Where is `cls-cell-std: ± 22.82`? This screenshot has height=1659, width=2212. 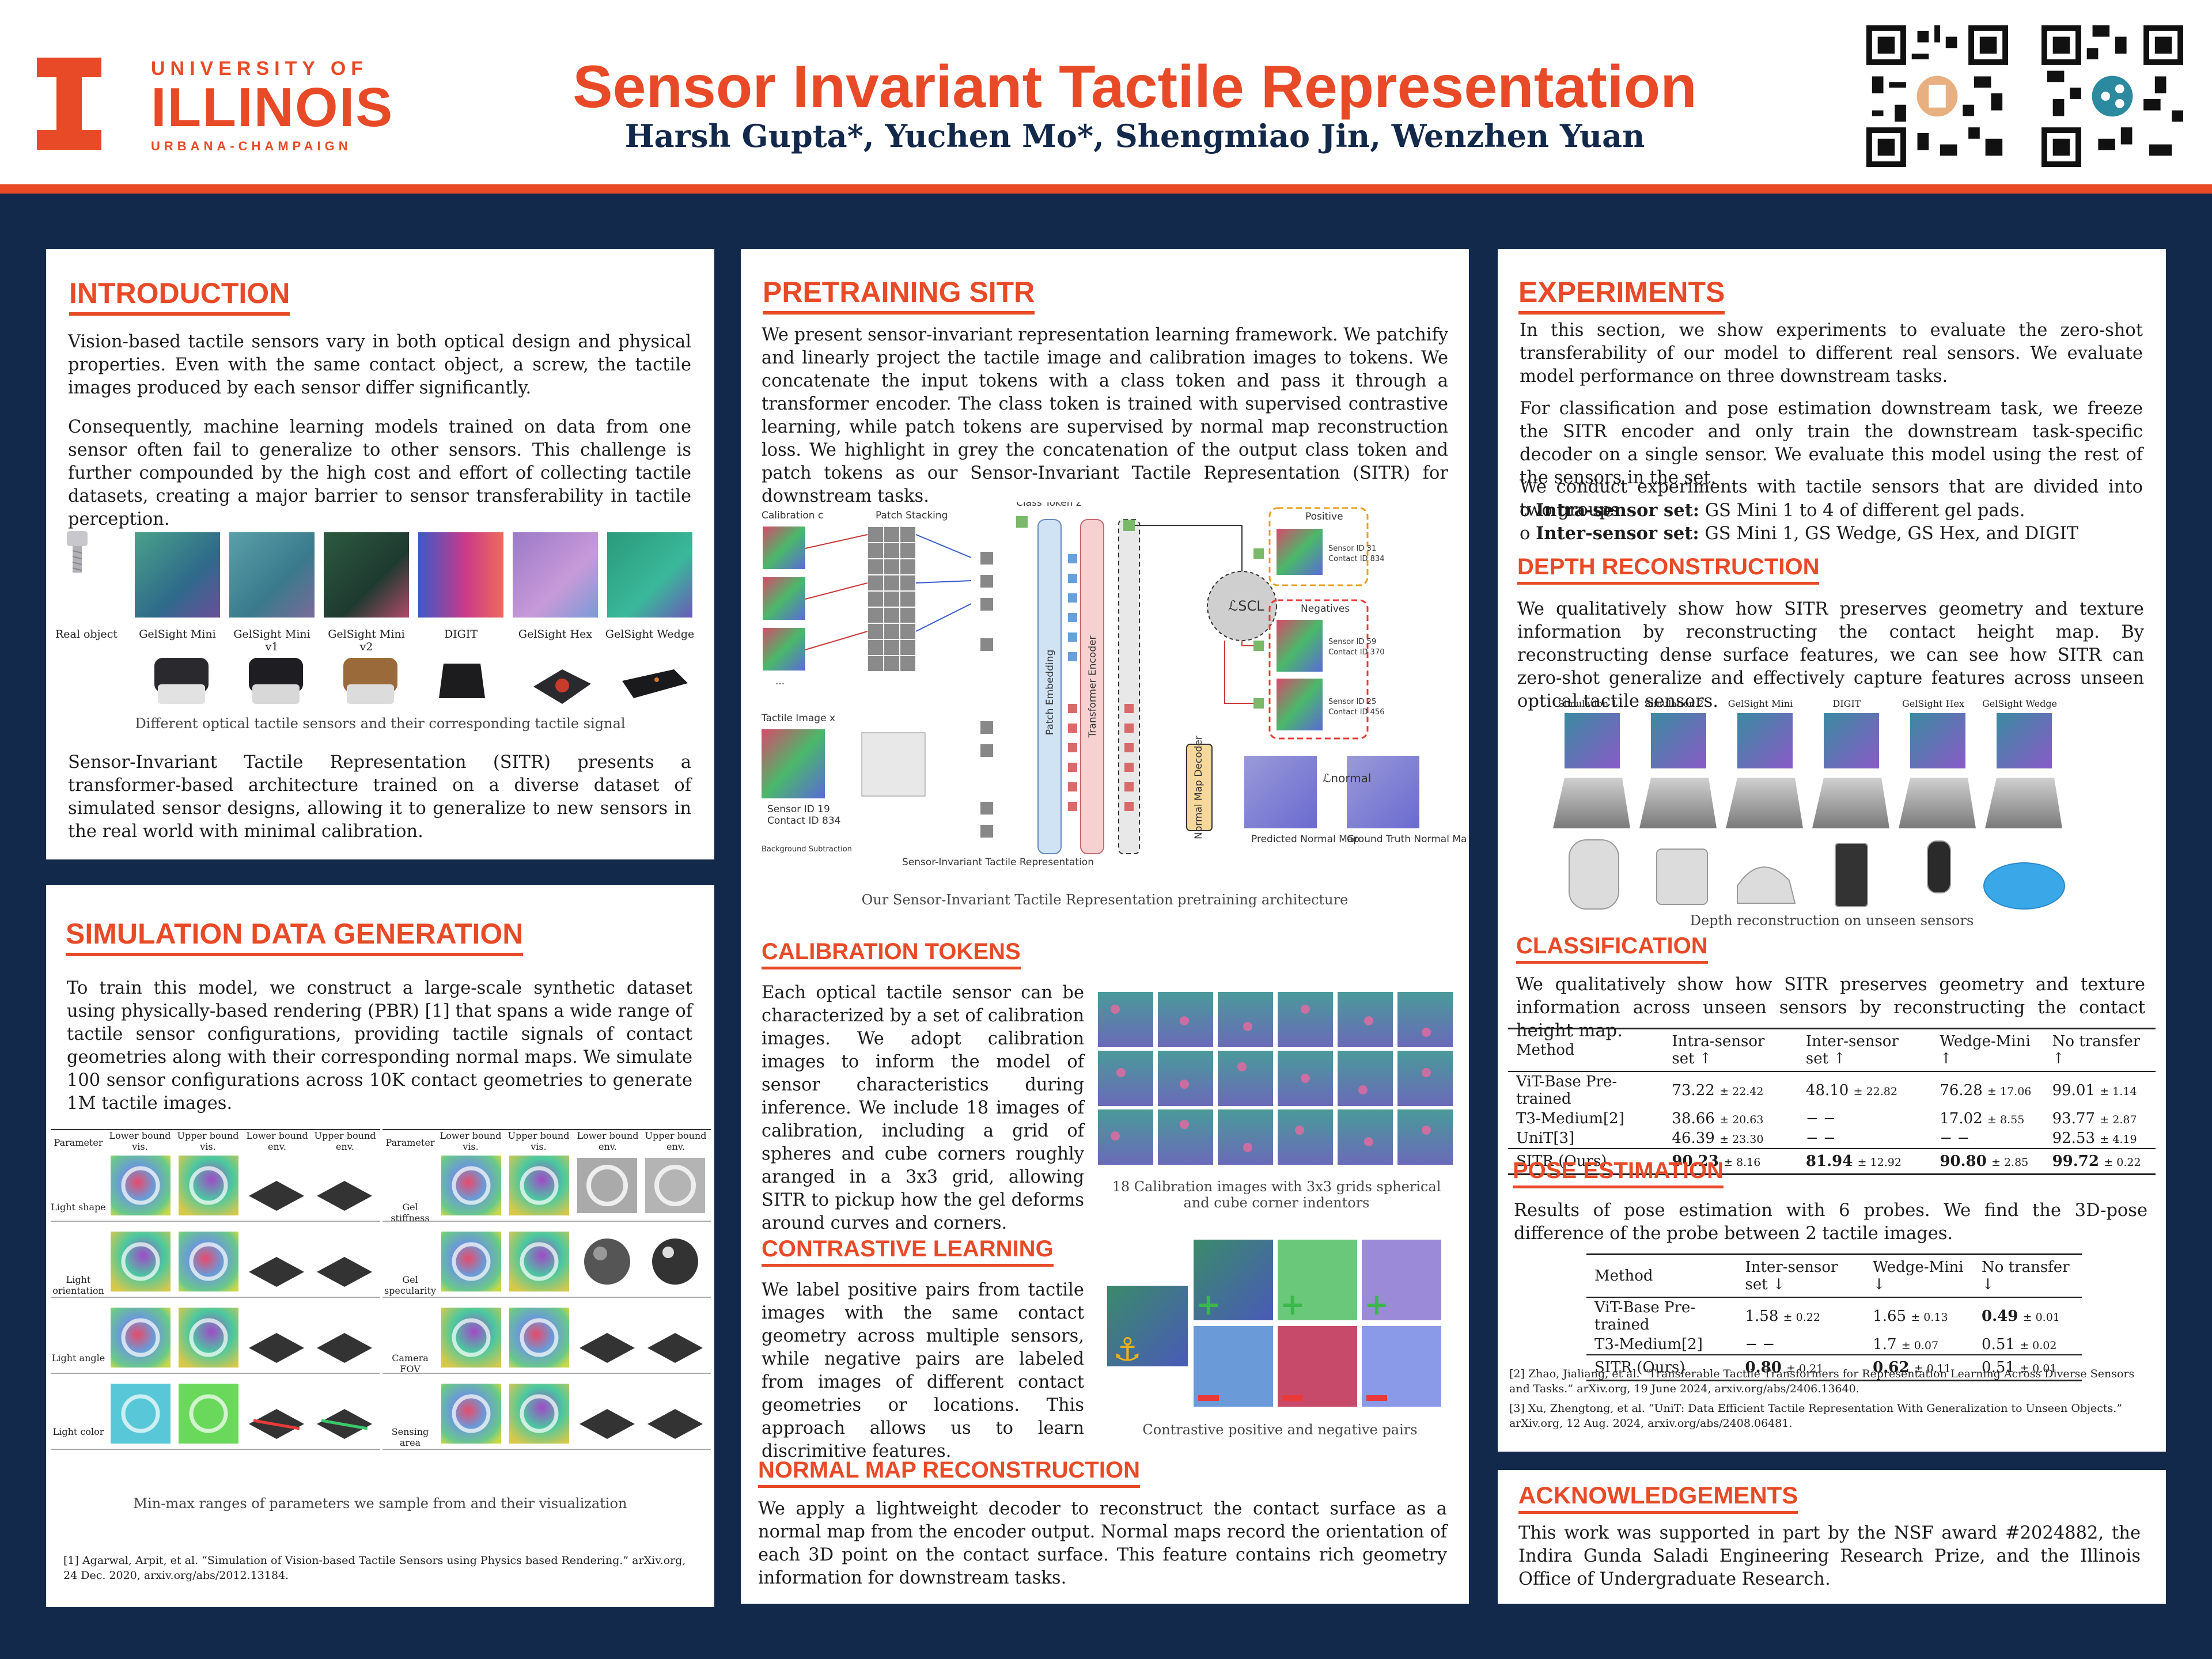
cls-cell-std: ± 22.82 is located at coordinates (1875, 1091).